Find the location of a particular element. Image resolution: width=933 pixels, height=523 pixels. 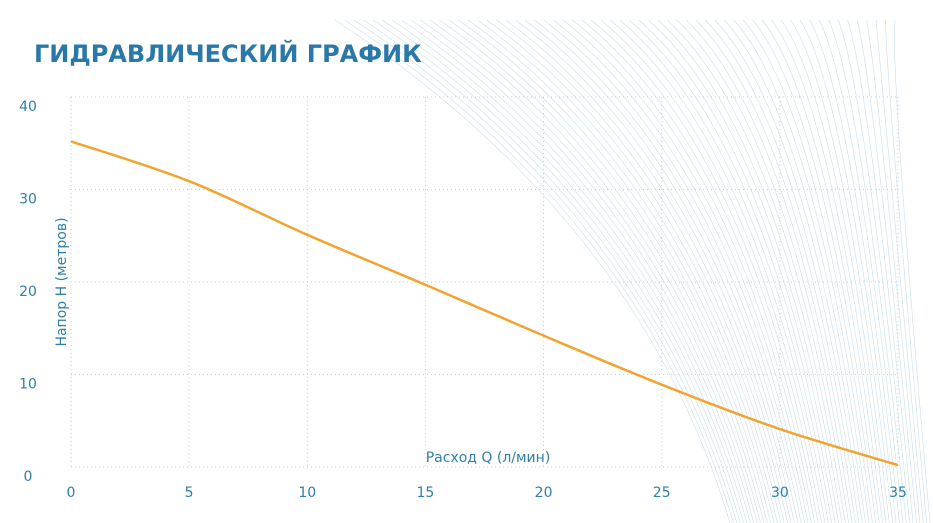

x-tick-label: 35 is located at coordinates (898, 493).